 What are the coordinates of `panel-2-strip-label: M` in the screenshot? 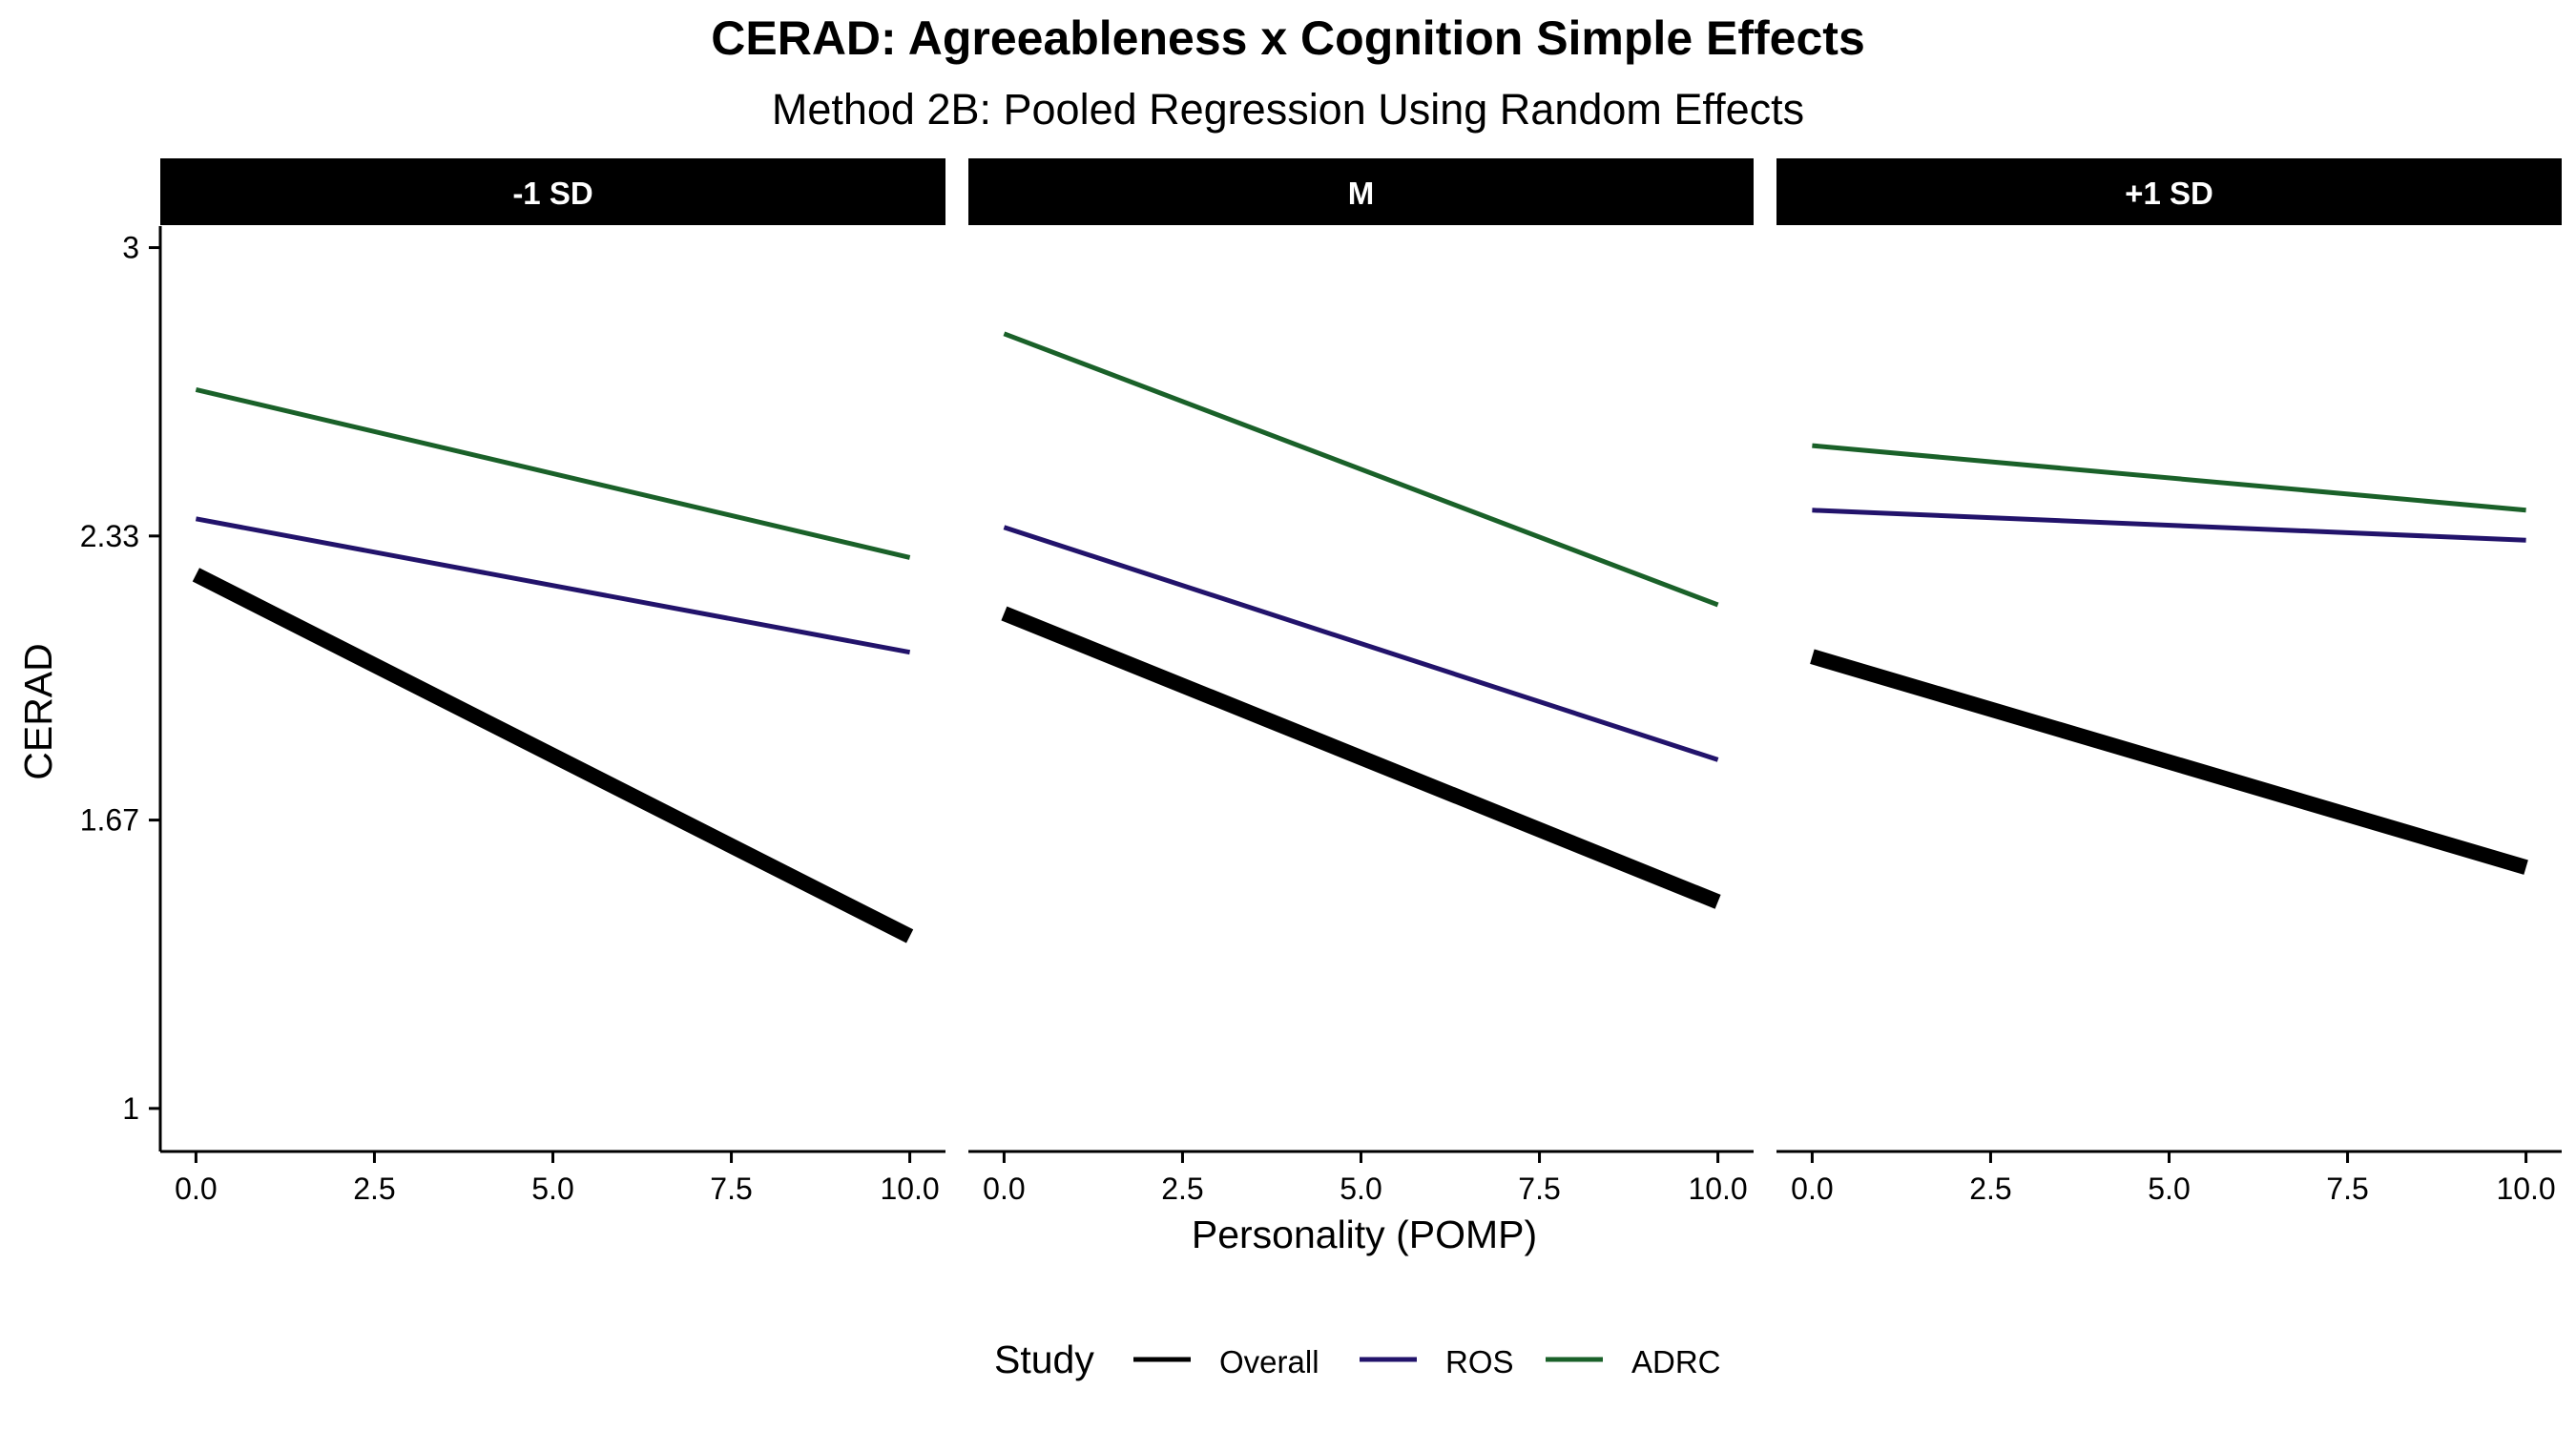 It's located at (1361, 193).